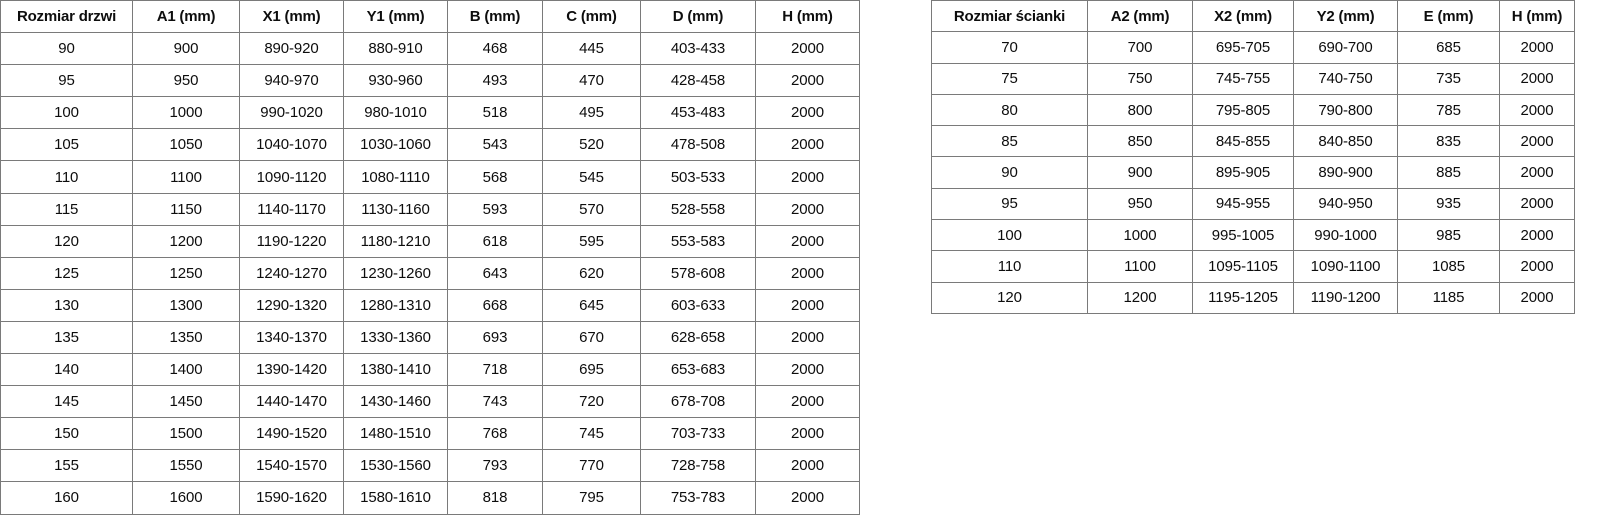 This screenshot has width=1600, height=515. What do you see at coordinates (591, 241) in the screenshot?
I see `table-cell: 595` at bounding box center [591, 241].